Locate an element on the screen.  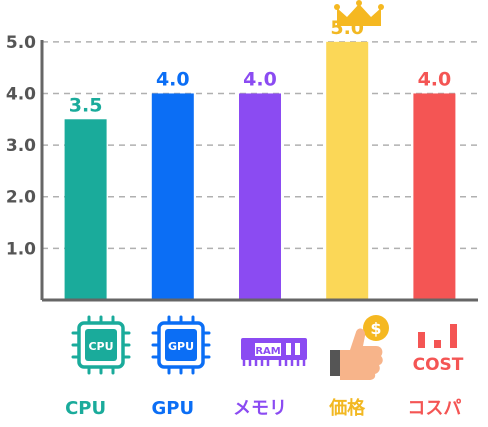
coin-icon-text: $ is located at coordinates (375, 328).